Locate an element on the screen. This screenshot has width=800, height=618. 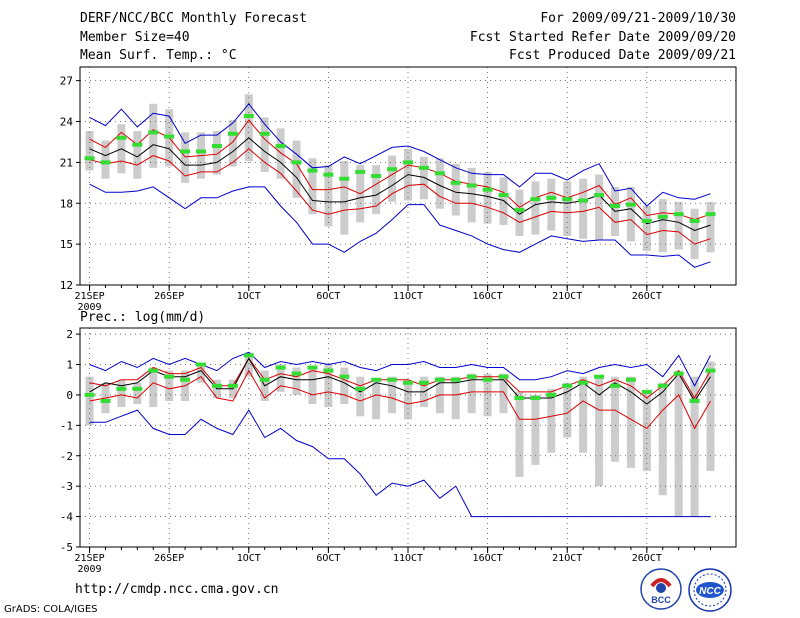
precip-mean-line is located at coordinates (400, 381).